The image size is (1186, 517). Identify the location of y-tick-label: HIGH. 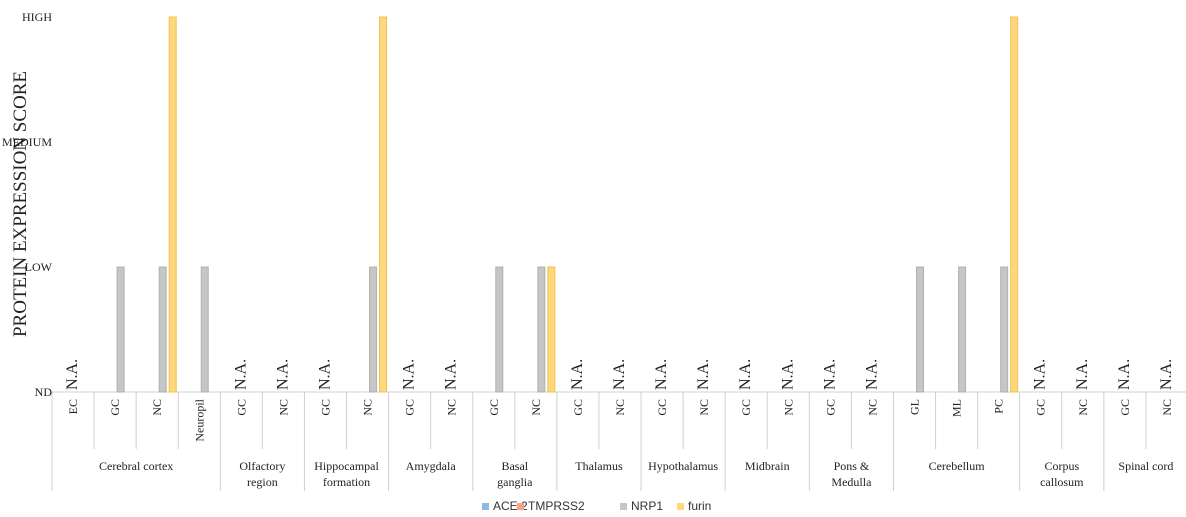
(37, 17).